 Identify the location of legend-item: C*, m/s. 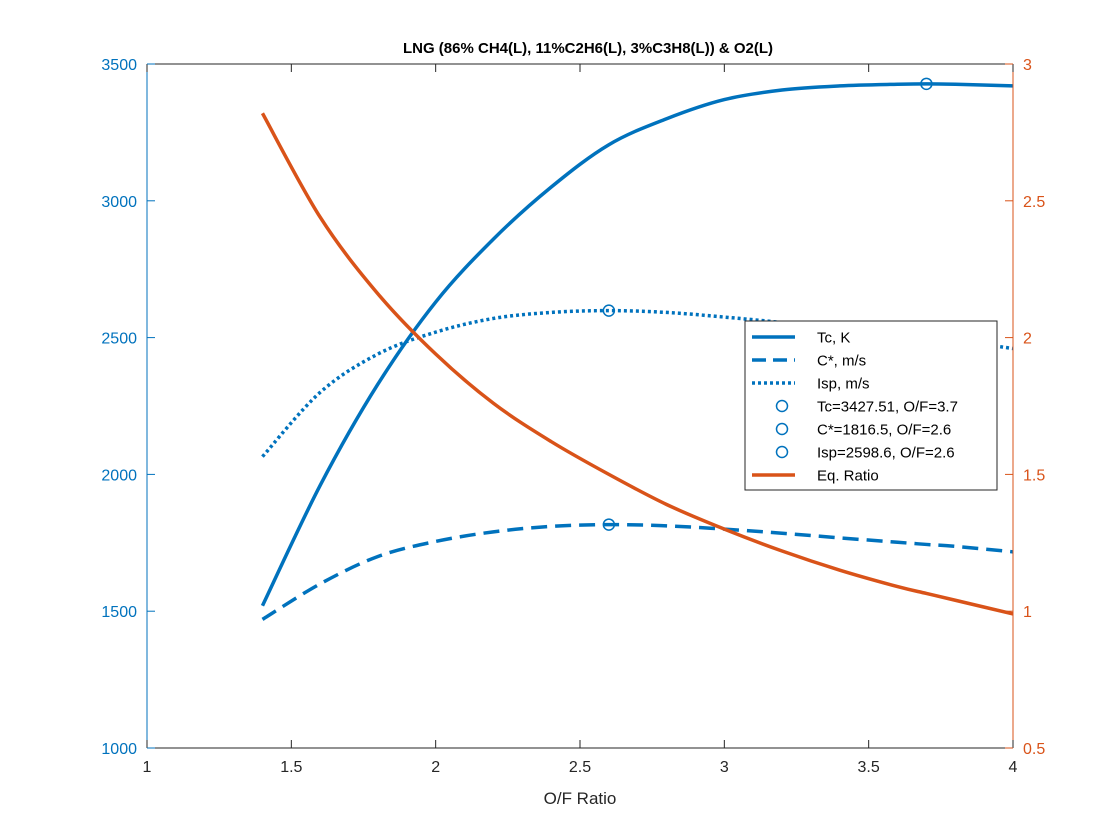
(809, 361).